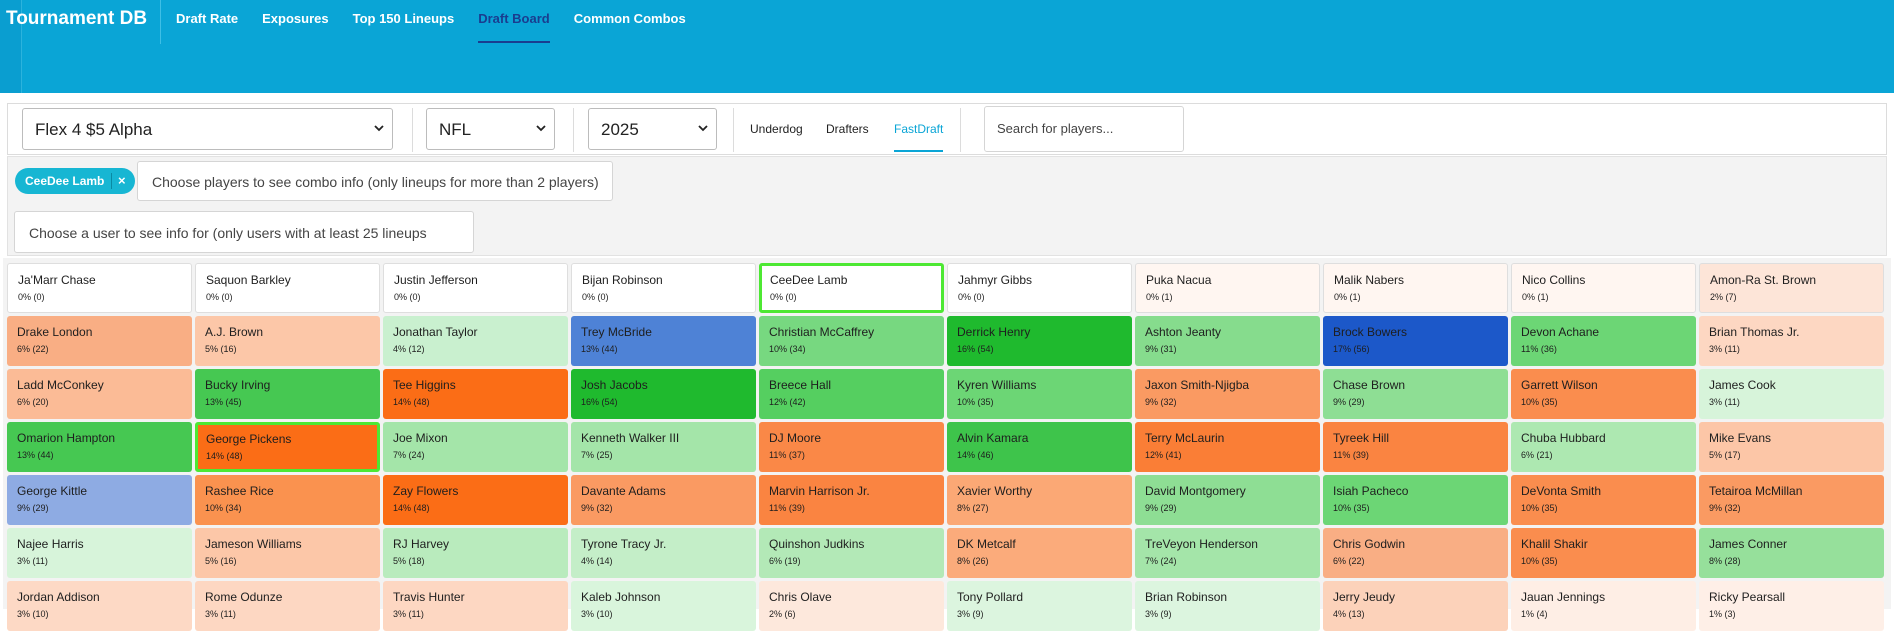 The image size is (1894, 631). Describe the element at coordinates (1227, 553) in the screenshot. I see `player-cell: TreVeyon Henderson 7% (24)` at that location.